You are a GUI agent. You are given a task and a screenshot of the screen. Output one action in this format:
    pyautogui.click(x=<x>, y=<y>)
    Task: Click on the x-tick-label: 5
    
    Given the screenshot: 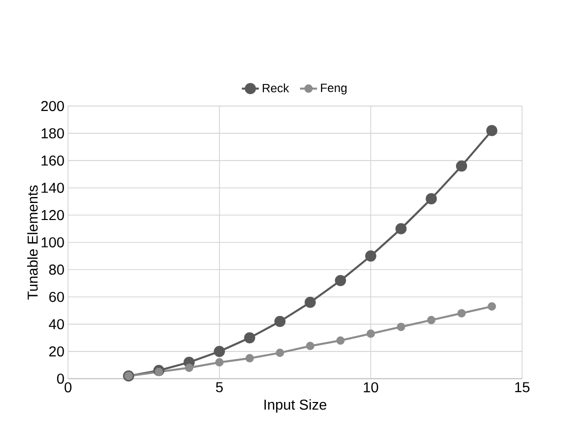 What is the action you would take?
    pyautogui.click(x=219, y=387)
    